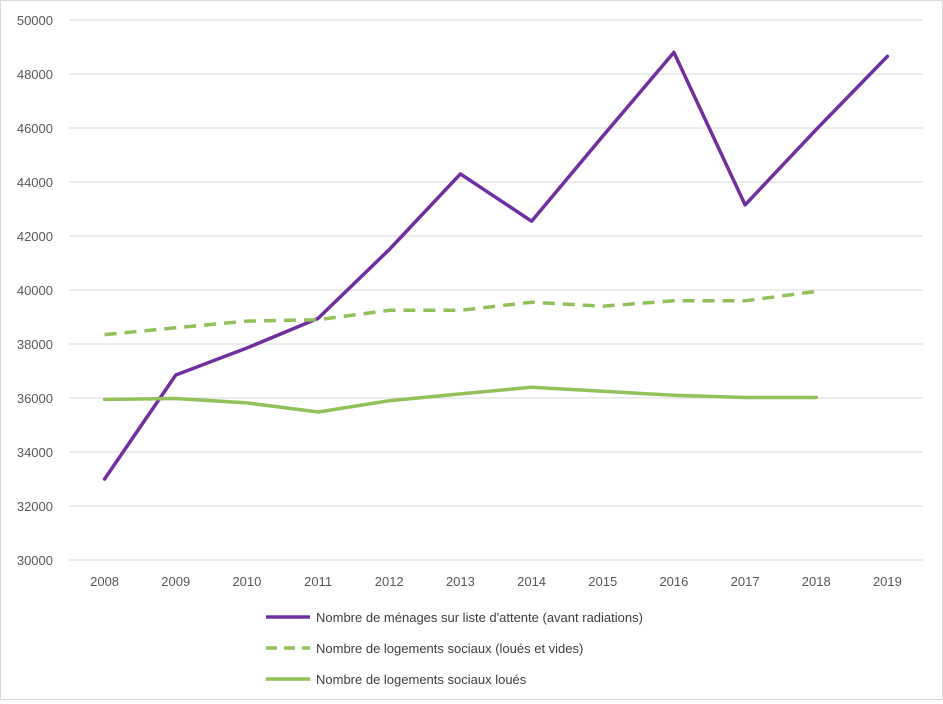  I want to click on y-tick-label-50000: 50000, so click(35, 20).